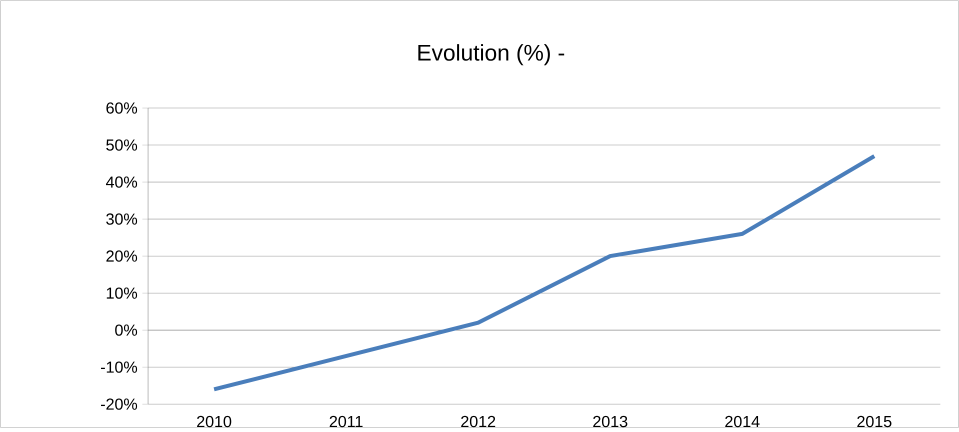 The width and height of the screenshot is (959, 432). Describe the element at coordinates (214, 422) in the screenshot. I see `x-tick-label: 2010` at that location.